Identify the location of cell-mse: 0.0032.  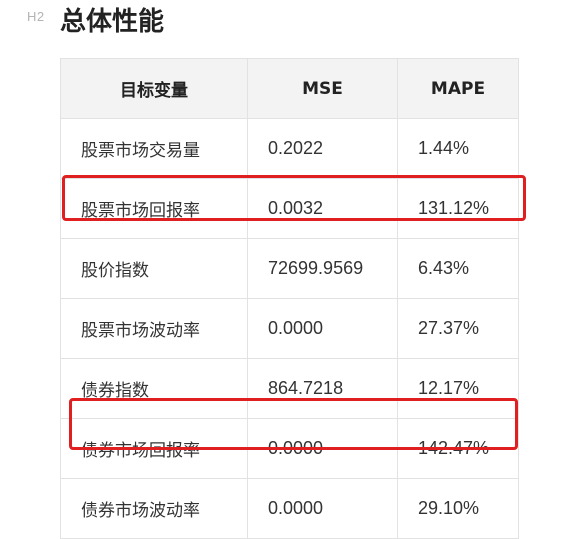
(322, 208).